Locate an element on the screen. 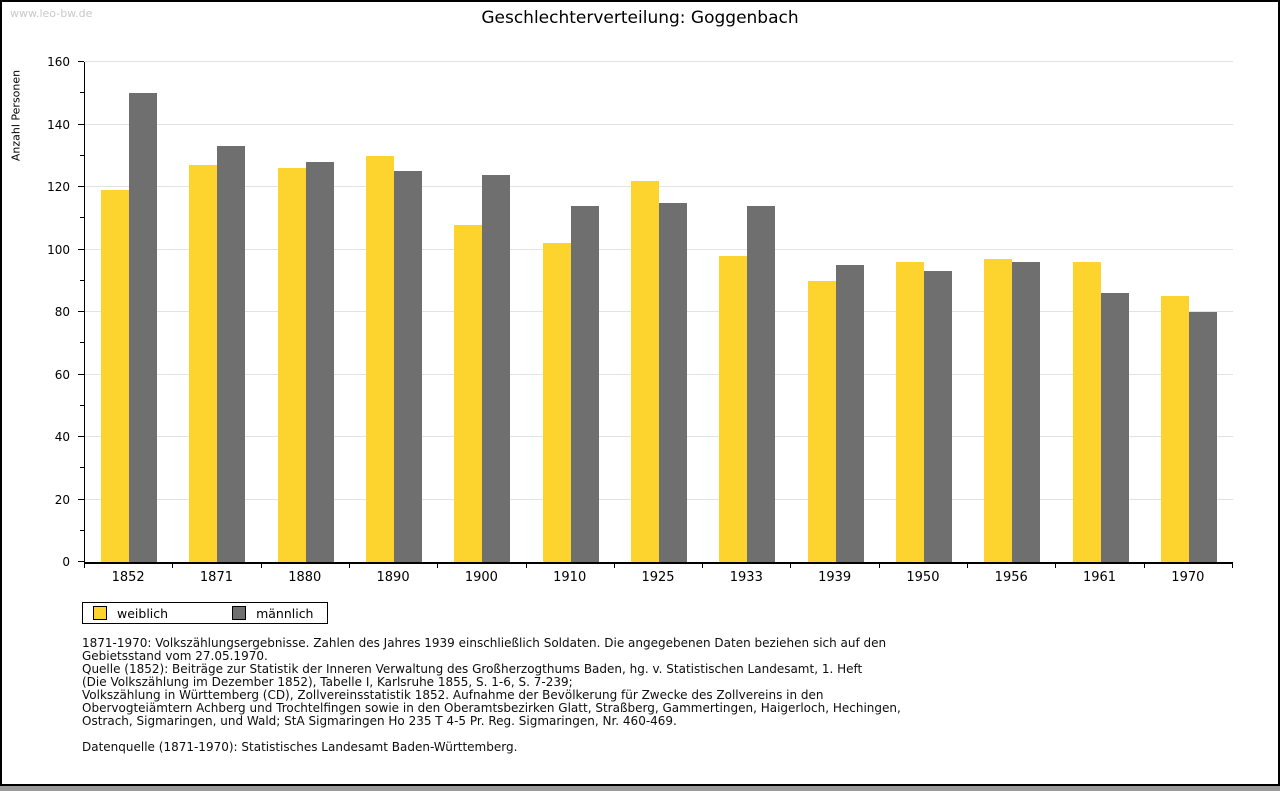  maennlich-swatch is located at coordinates (239, 613).